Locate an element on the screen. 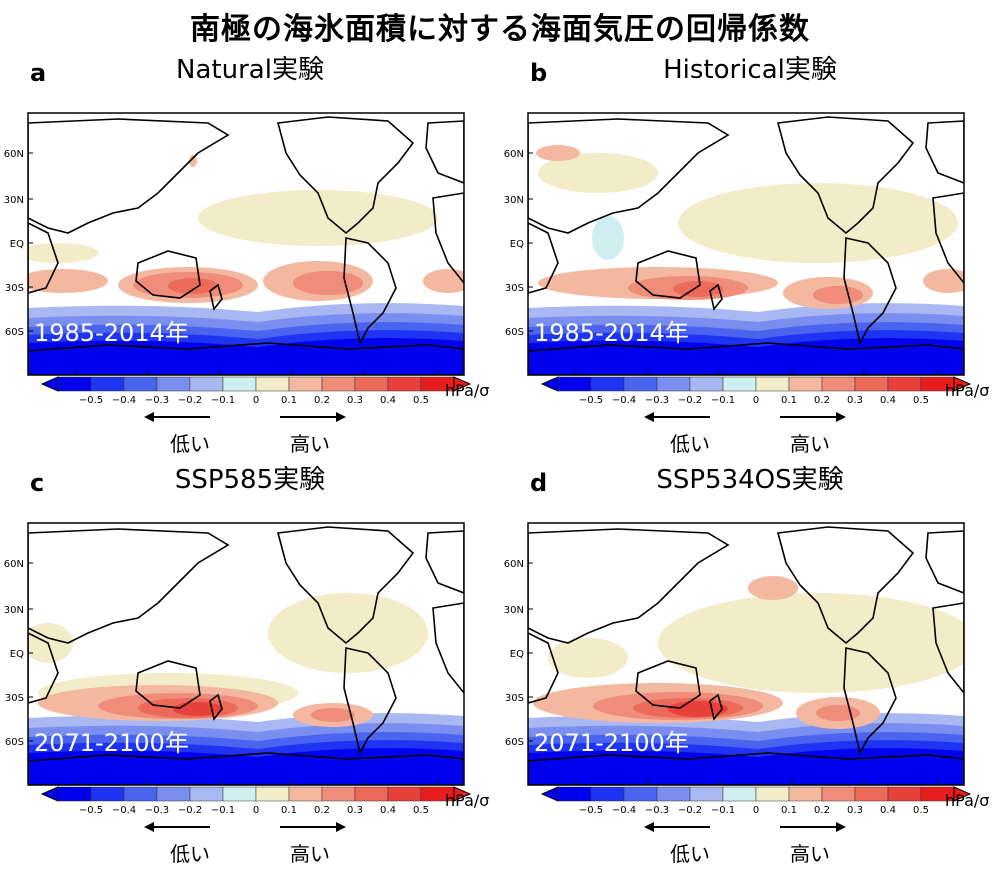 Image resolution: width=1000 pixels, height=885 pixels. colorbar: −0.5 −0.4 −0.3 −0.2 −0.1 0 0.1 0.2 0.3 0.4 0.5 is located at coordinates (256, 801).